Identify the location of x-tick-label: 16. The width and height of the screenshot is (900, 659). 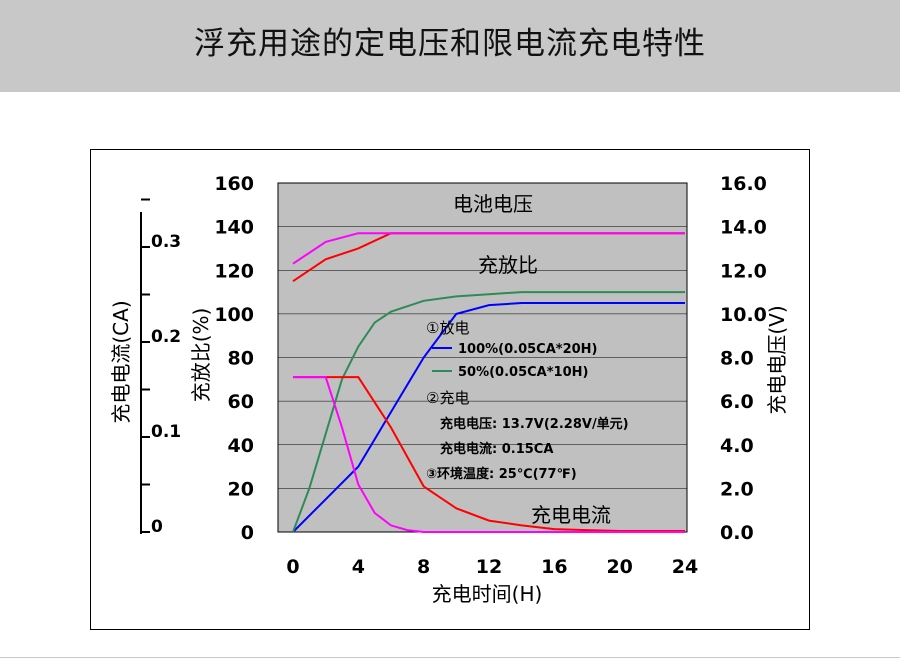
(554, 567).